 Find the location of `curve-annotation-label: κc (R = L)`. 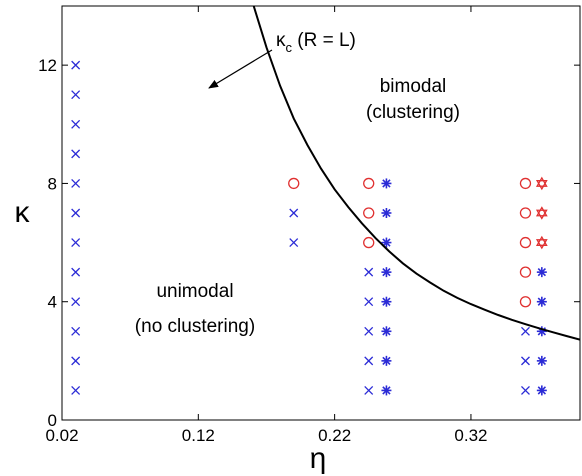

curve-annotation-label: κc (R = L) is located at coordinates (316, 42).